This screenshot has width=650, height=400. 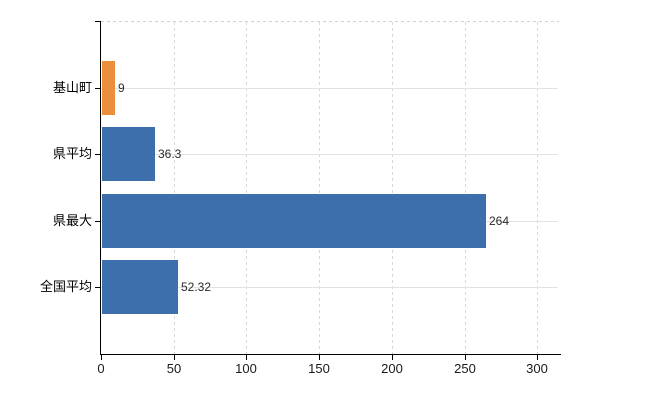 I want to click on category-label: 県最大, so click(x=72, y=220).